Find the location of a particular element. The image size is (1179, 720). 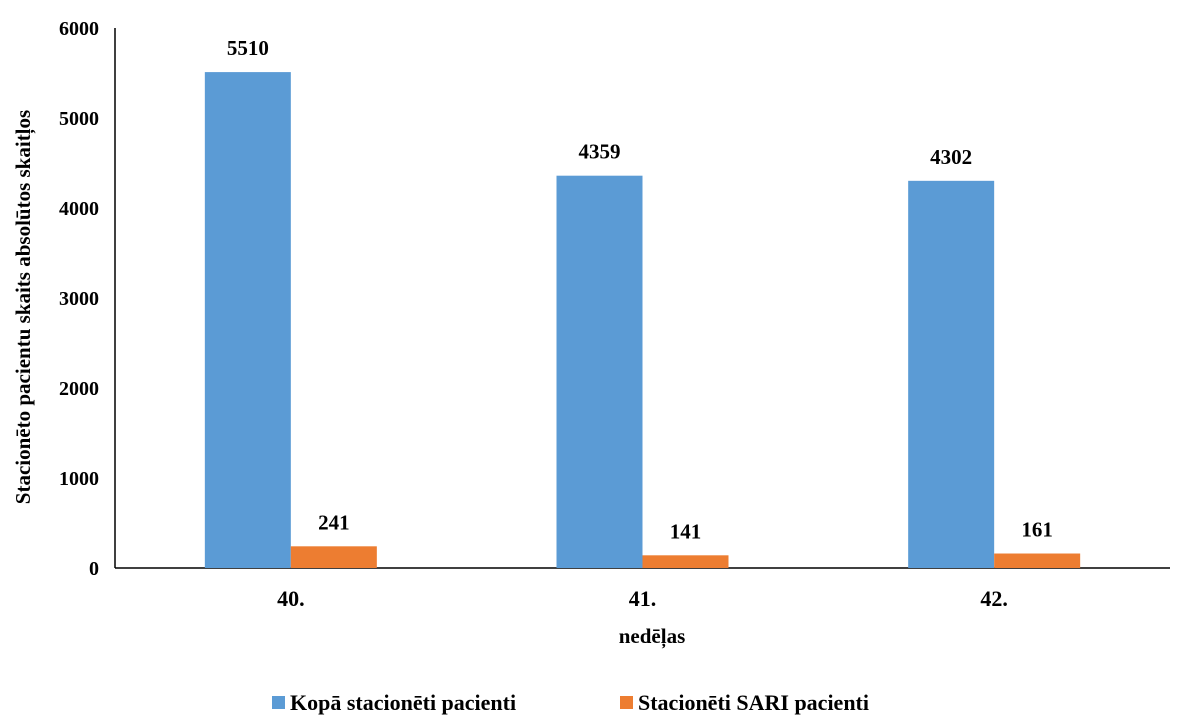

x-axis: 40. 41. 42. is located at coordinates (642, 589).